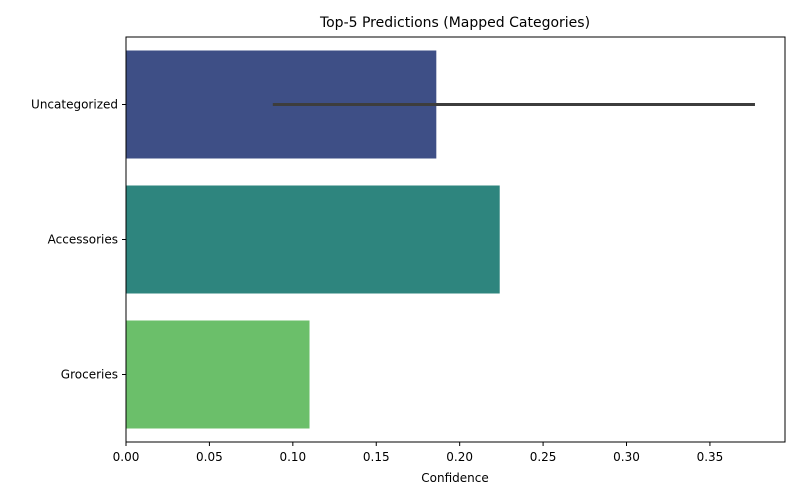  Describe the element at coordinates (454, 478) in the screenshot. I see `x-axis-label: Confidence` at that location.